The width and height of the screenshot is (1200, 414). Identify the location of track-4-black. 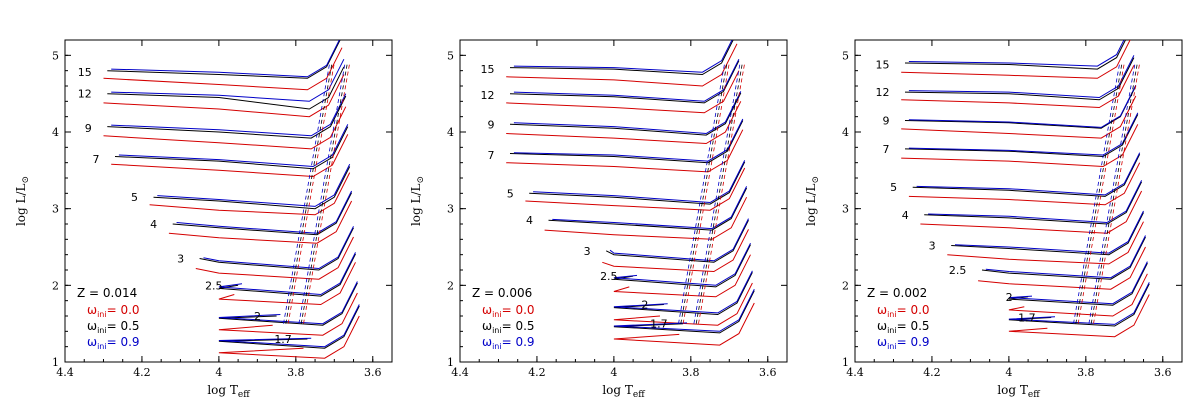
(262, 214).